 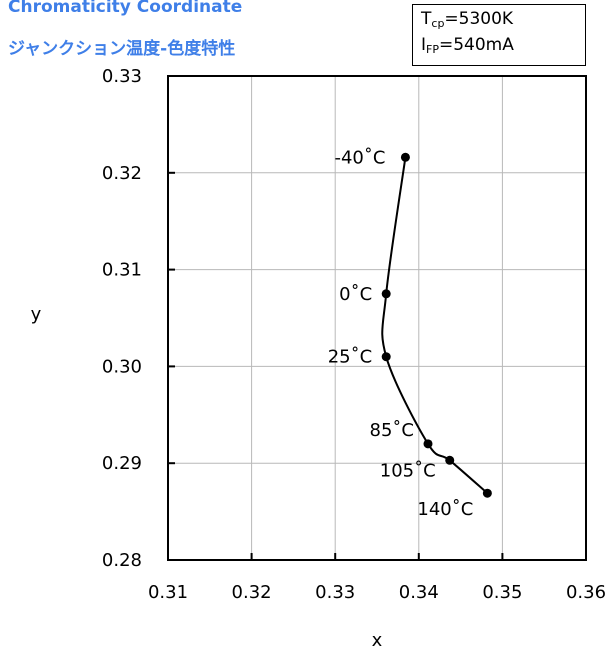 What do you see at coordinates (586, 592) in the screenshot?
I see `x-tick-label: 0.36` at bounding box center [586, 592].